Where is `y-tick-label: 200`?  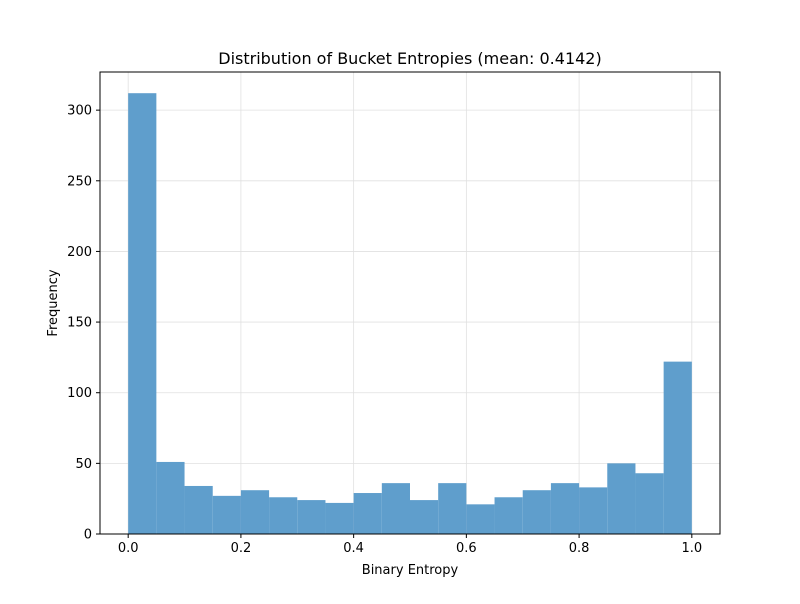 y-tick-label: 200 is located at coordinates (79, 252).